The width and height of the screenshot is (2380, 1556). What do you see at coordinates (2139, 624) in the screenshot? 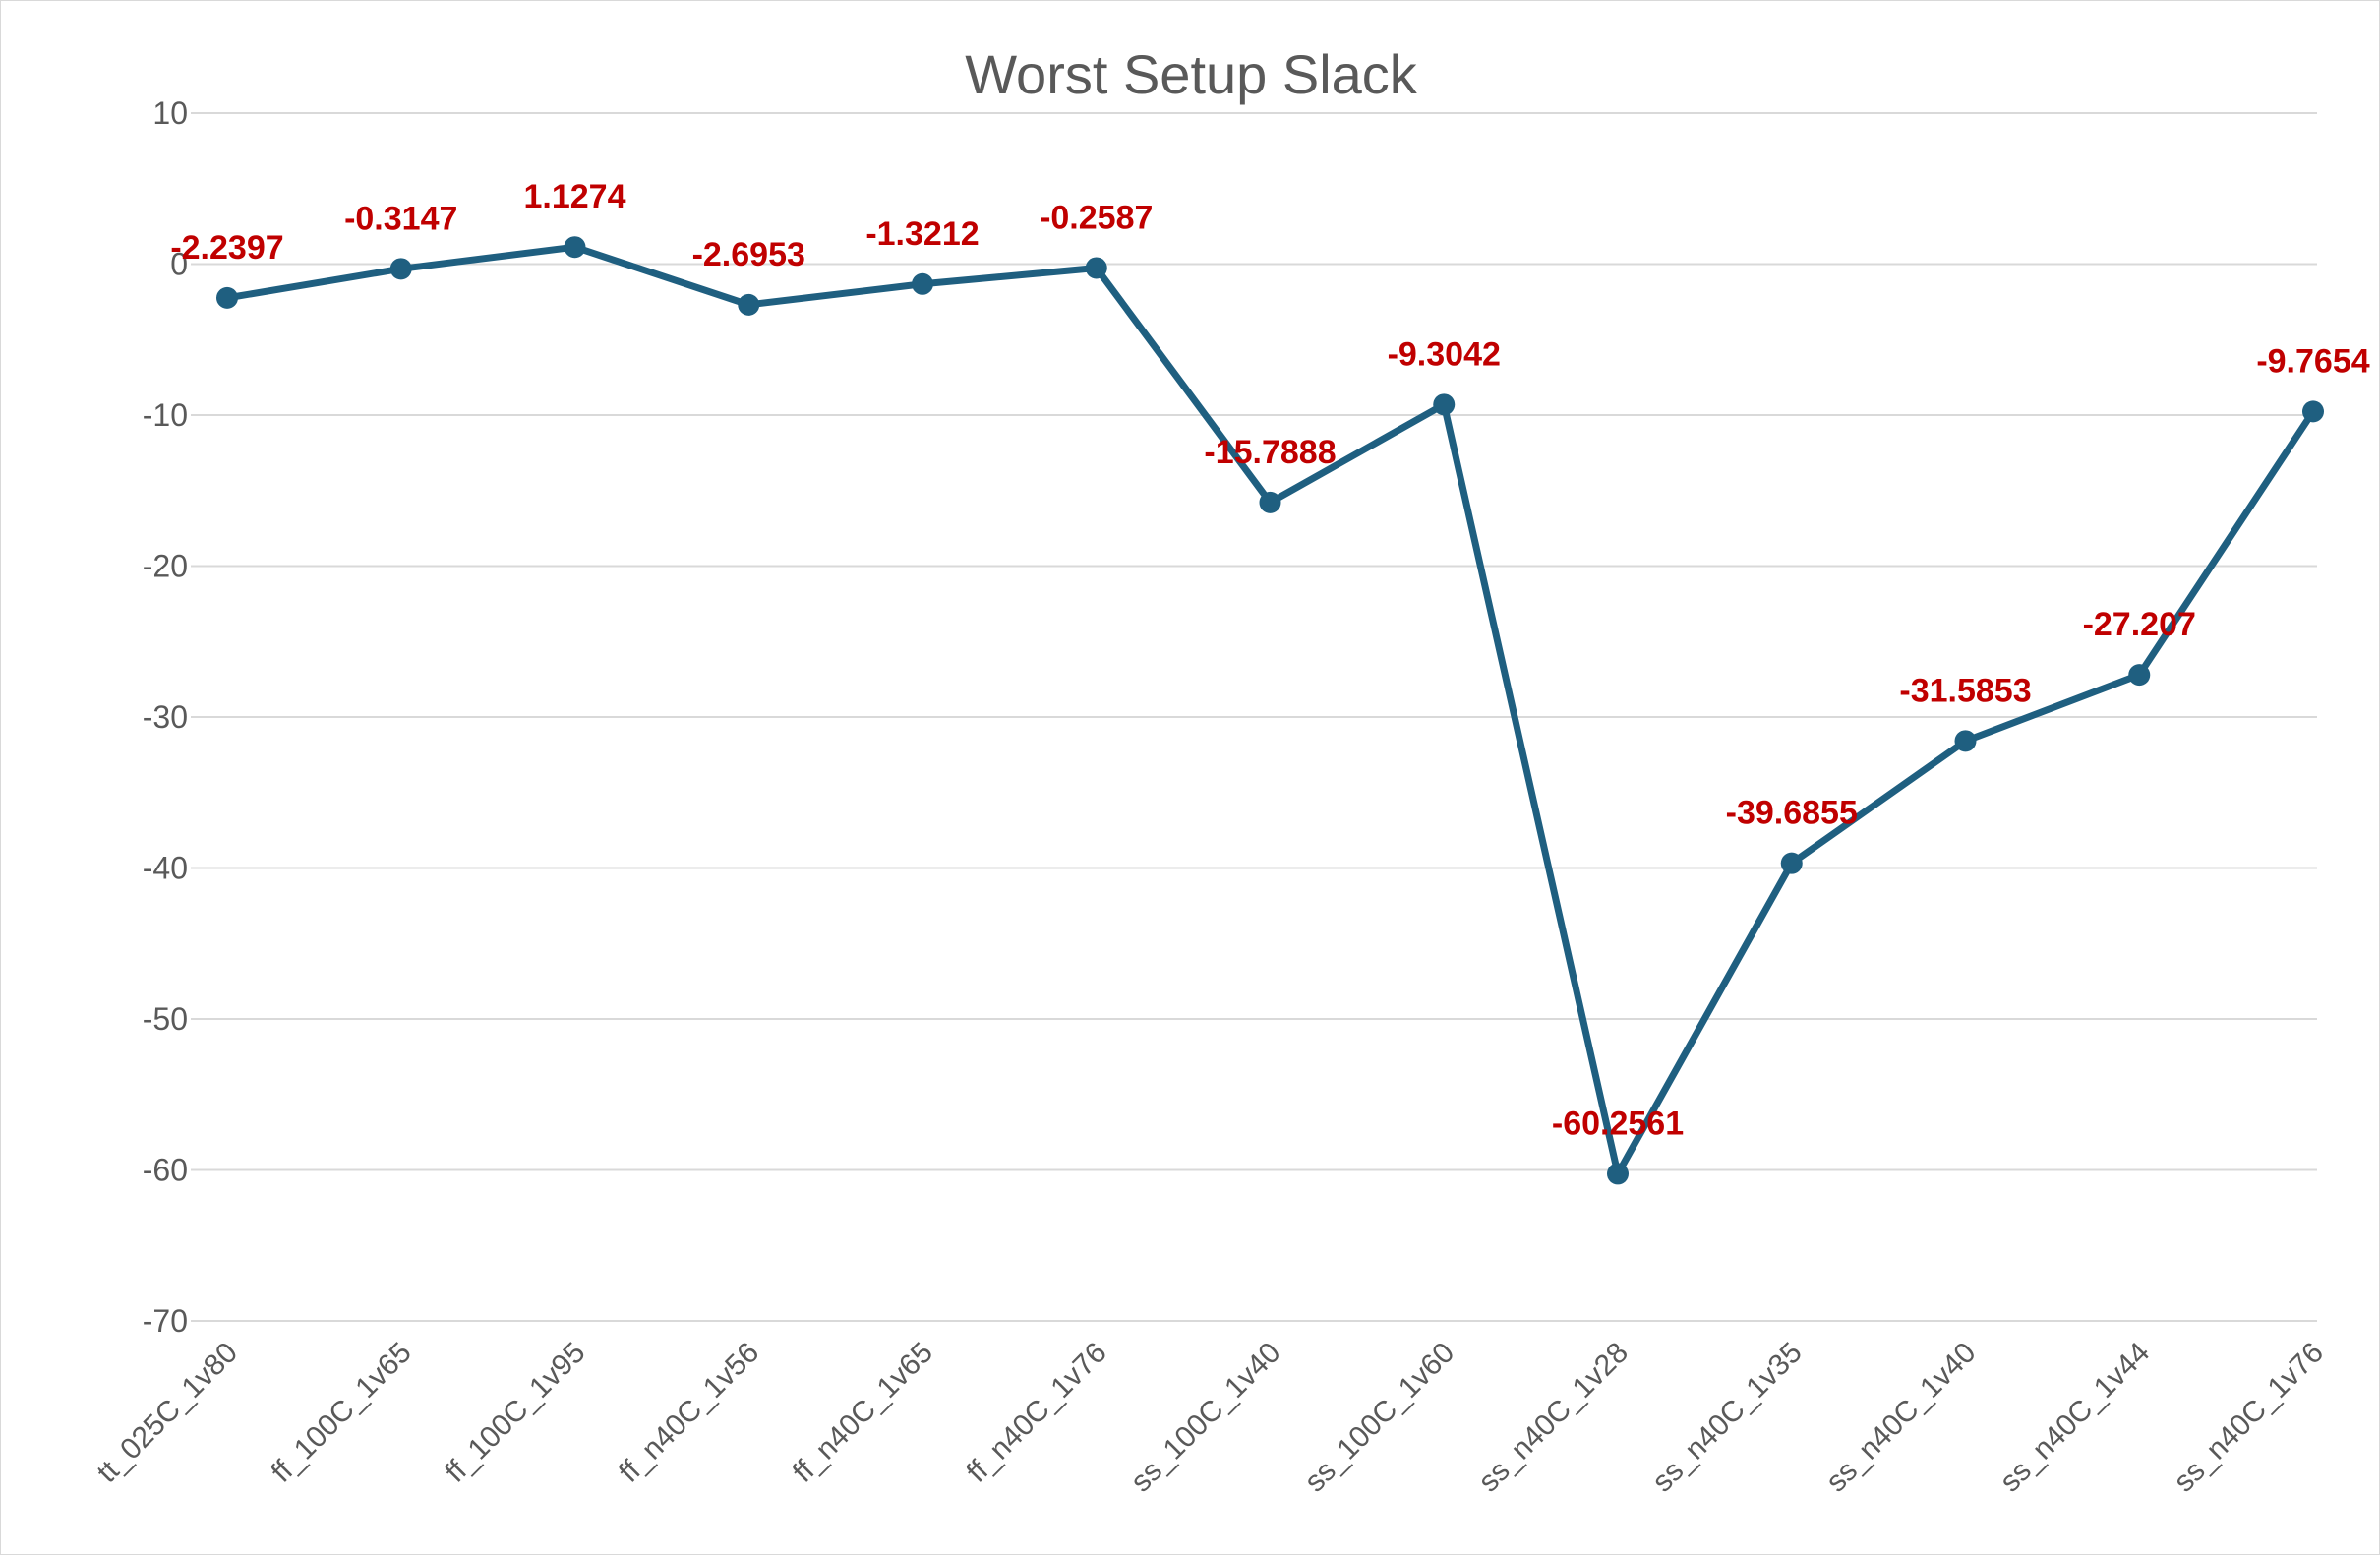
I see `data-label: -27.207` at bounding box center [2139, 624].